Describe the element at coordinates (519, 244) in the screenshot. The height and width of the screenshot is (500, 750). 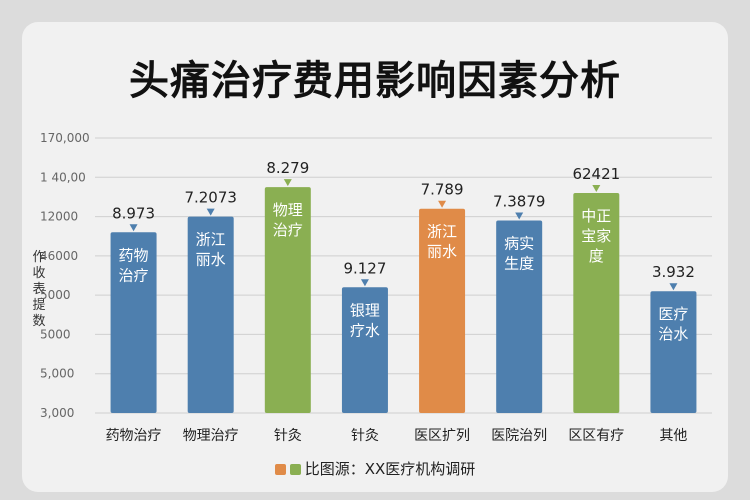
I see `bar-inner-label: 病实` at that location.